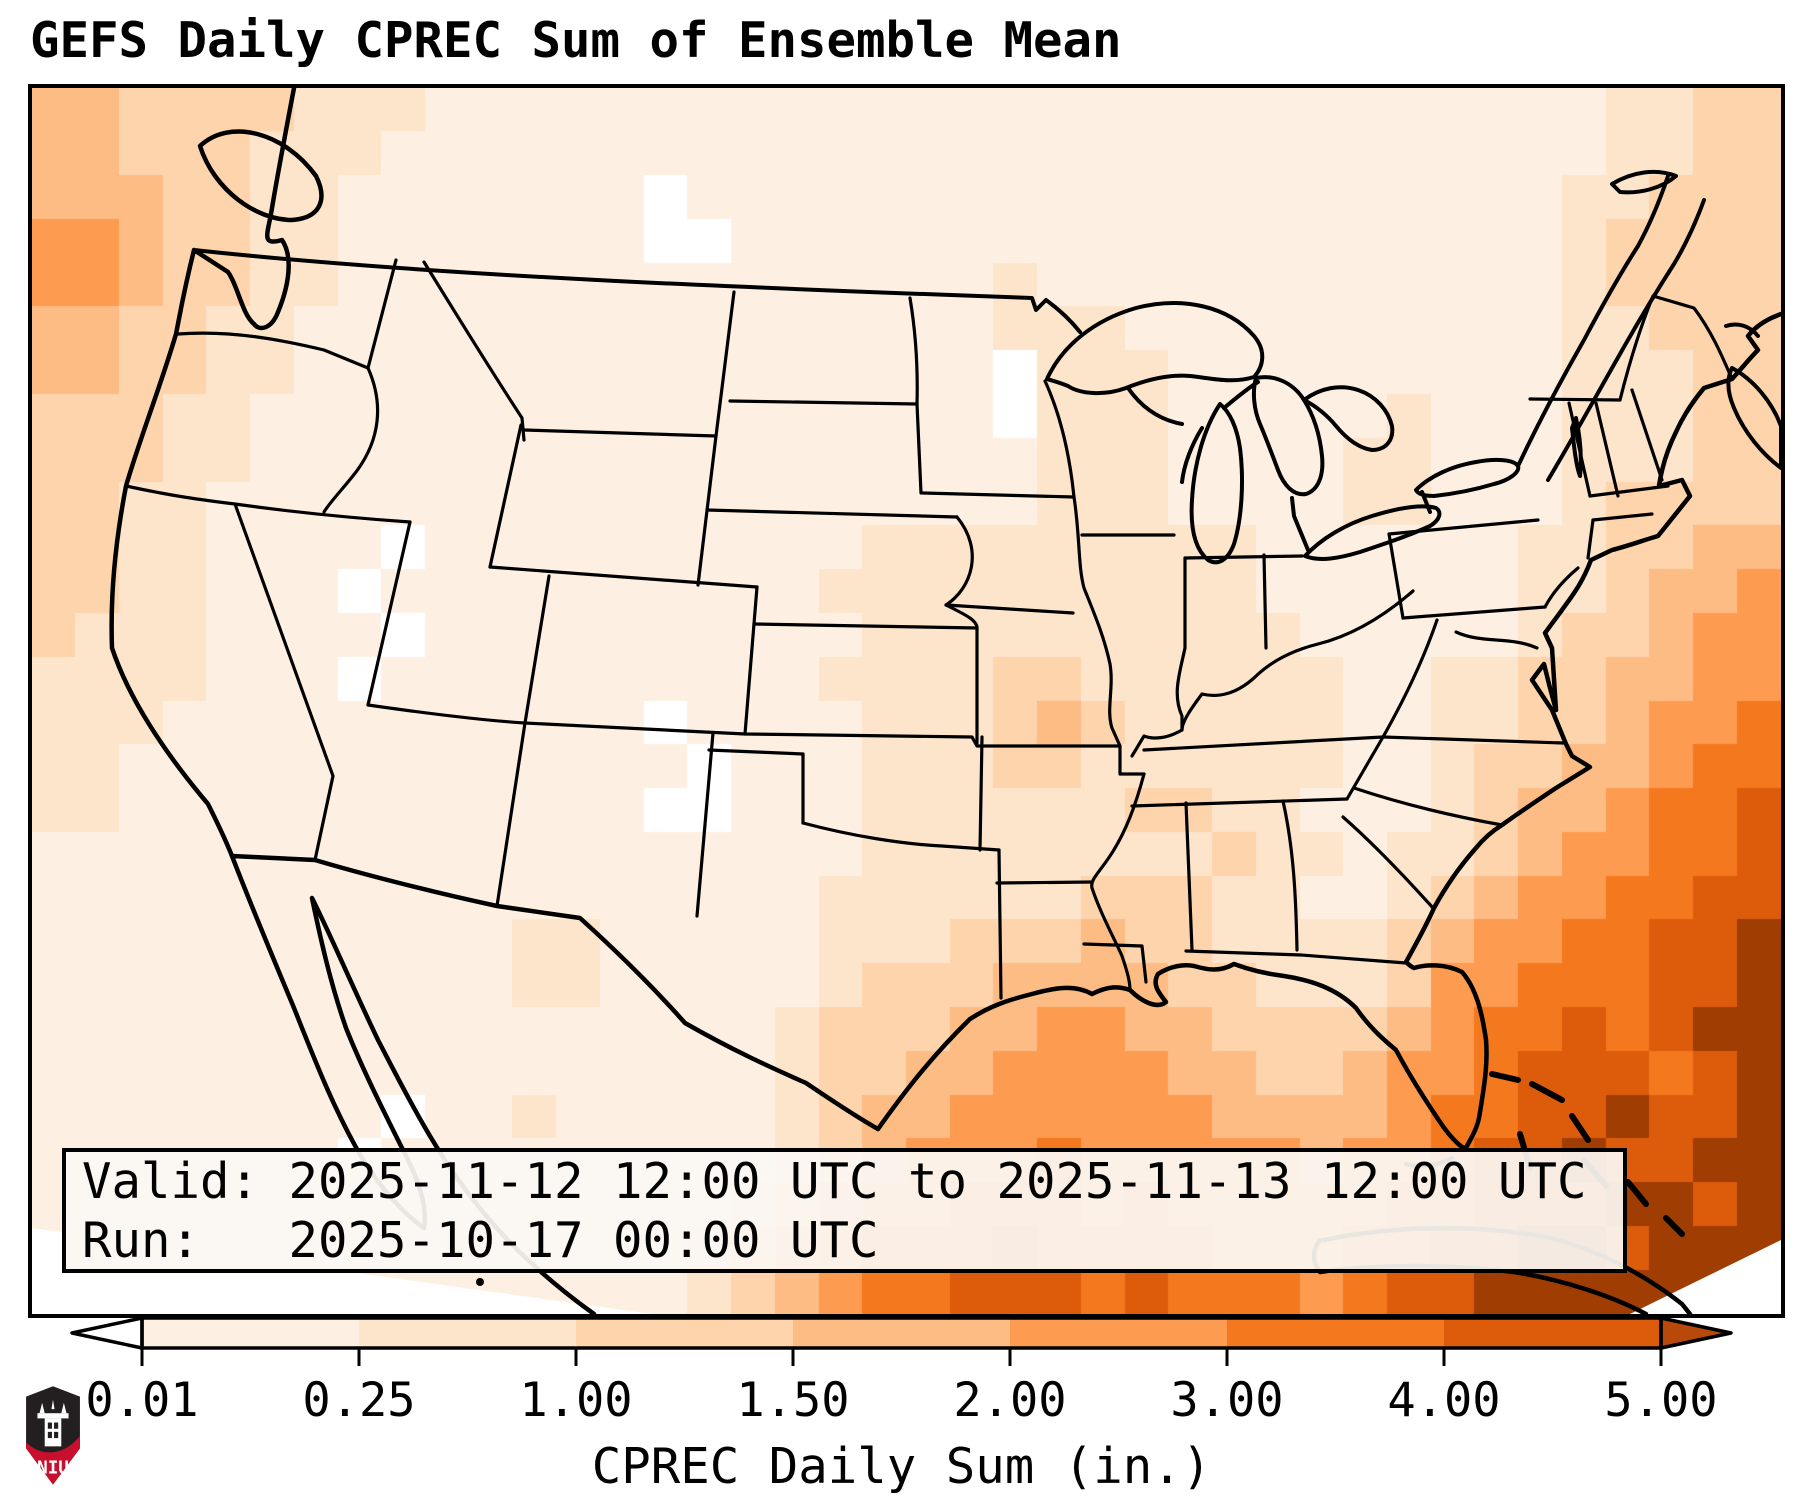 The width and height of the screenshot is (1803, 1500). Describe the element at coordinates (1647, 435) in the screenshot. I see `nh-me-border` at that location.